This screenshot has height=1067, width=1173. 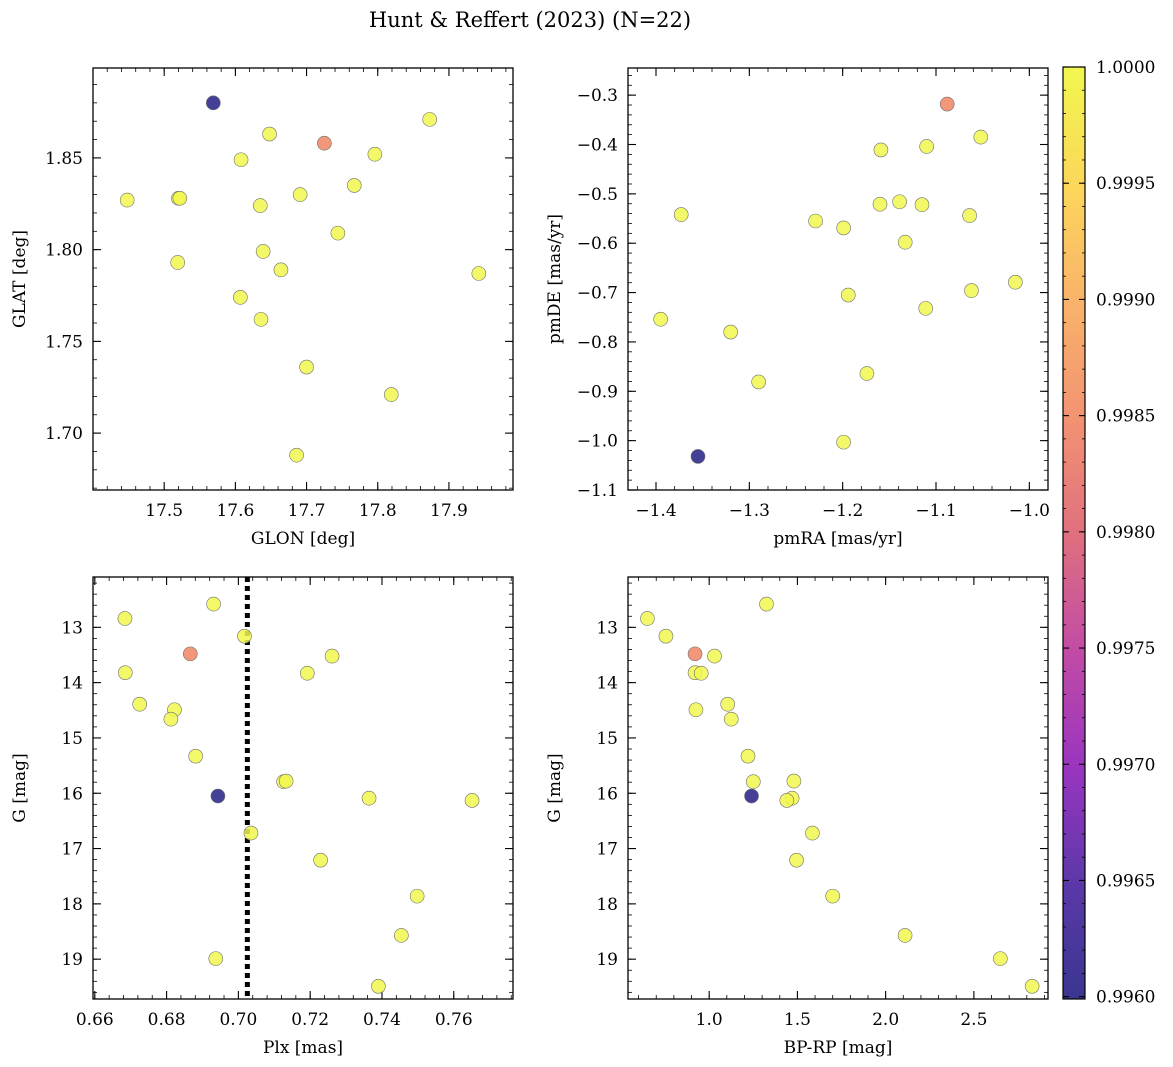 What do you see at coordinates (597, 392) in the screenshot?
I see `y-tick-label: −0.9` at bounding box center [597, 392].